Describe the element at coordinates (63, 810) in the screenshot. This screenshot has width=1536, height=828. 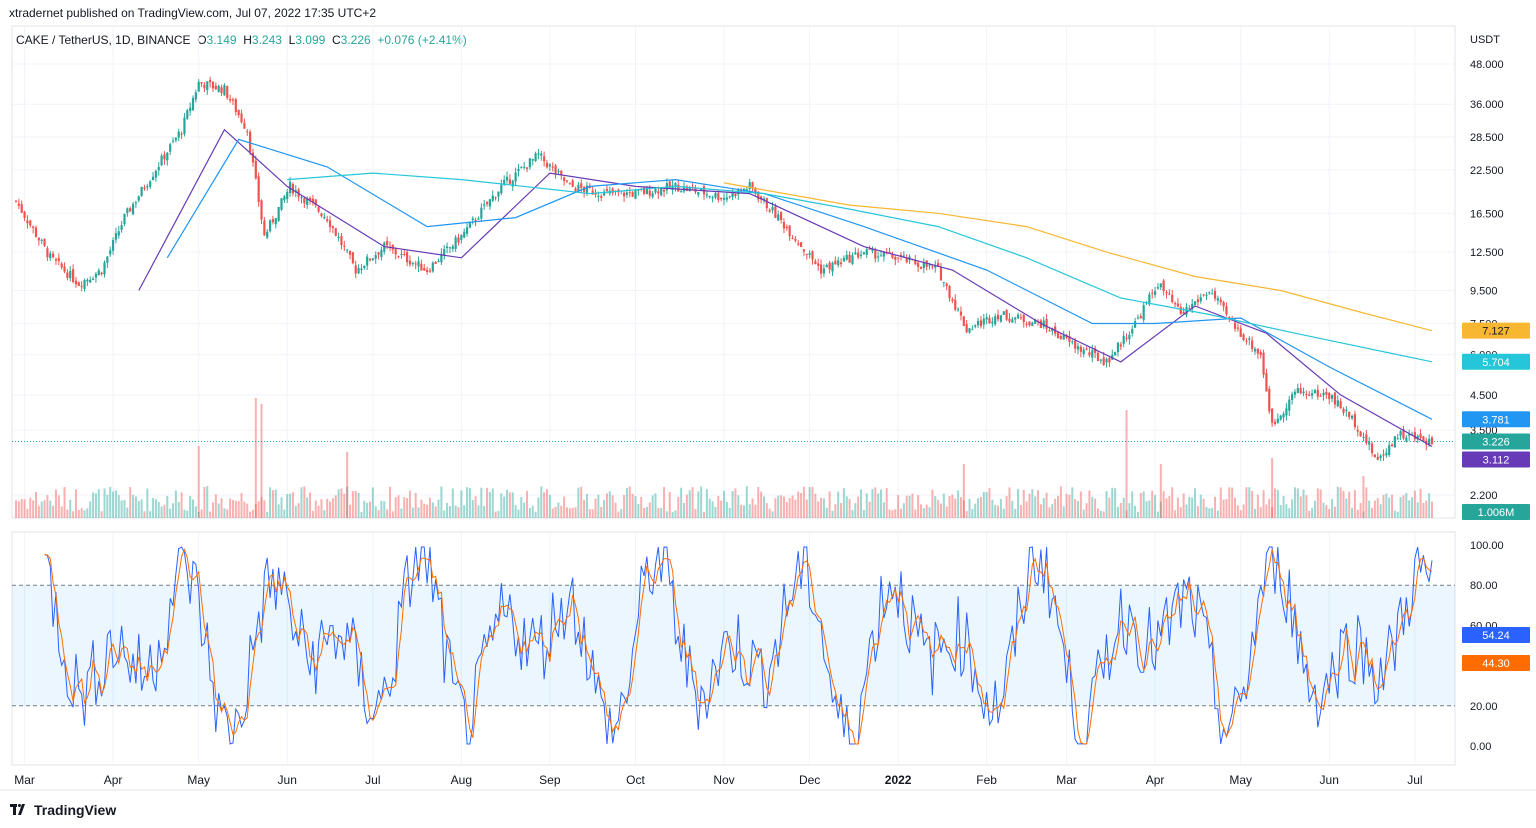
I see `footer-brand: TradingView` at that location.